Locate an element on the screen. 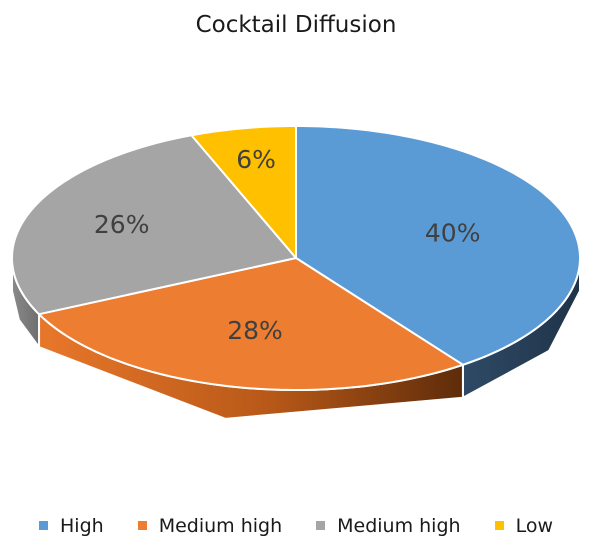  legend: High Medium high Medium high Low is located at coordinates (296, 525).